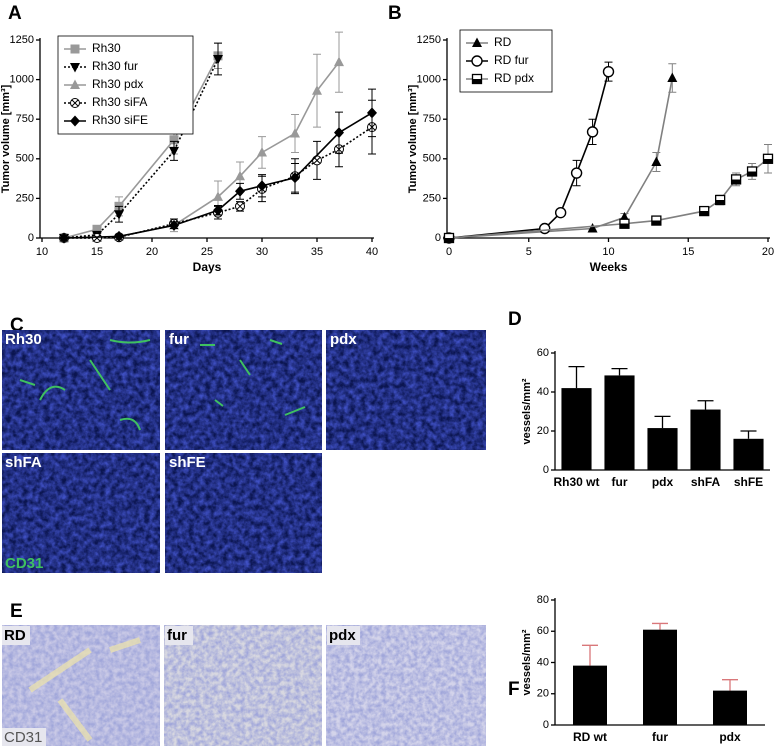 This screenshot has width=777, height=749. Describe the element at coordinates (117, 84) in the screenshot. I see `legend-label: Rh30 pdx` at that location.